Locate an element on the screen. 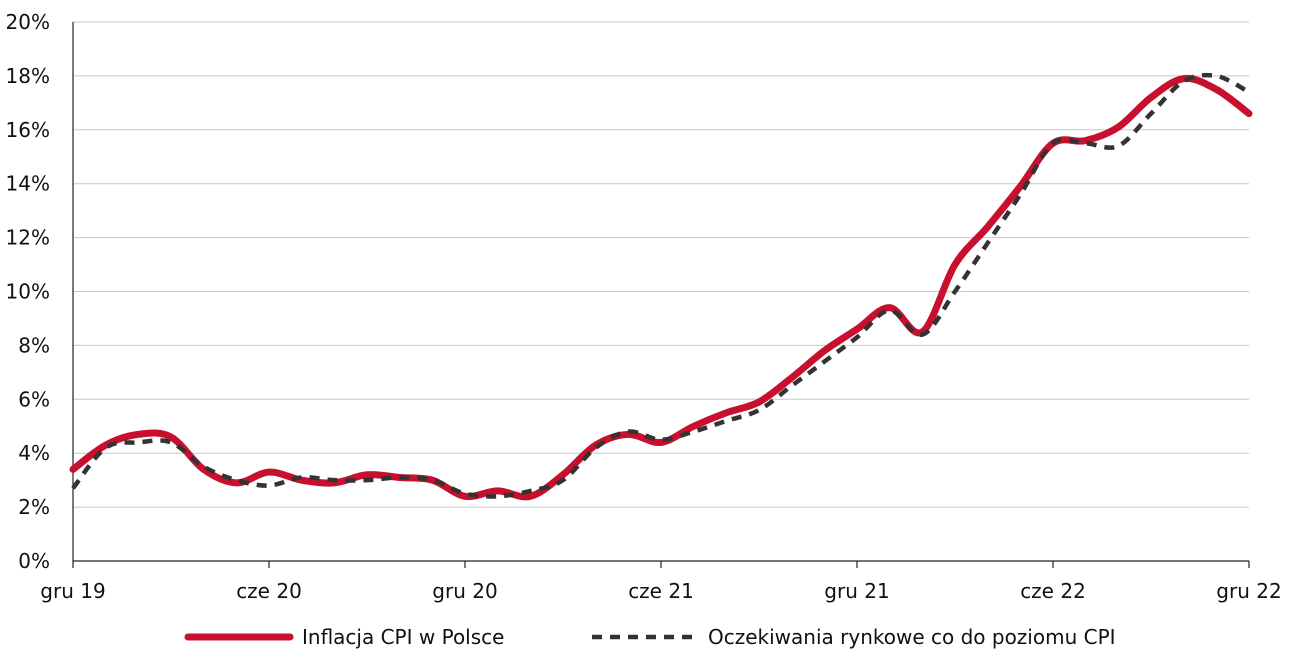 The height and width of the screenshot is (661, 1295). y-tick-label: 18% is located at coordinates (28, 76).